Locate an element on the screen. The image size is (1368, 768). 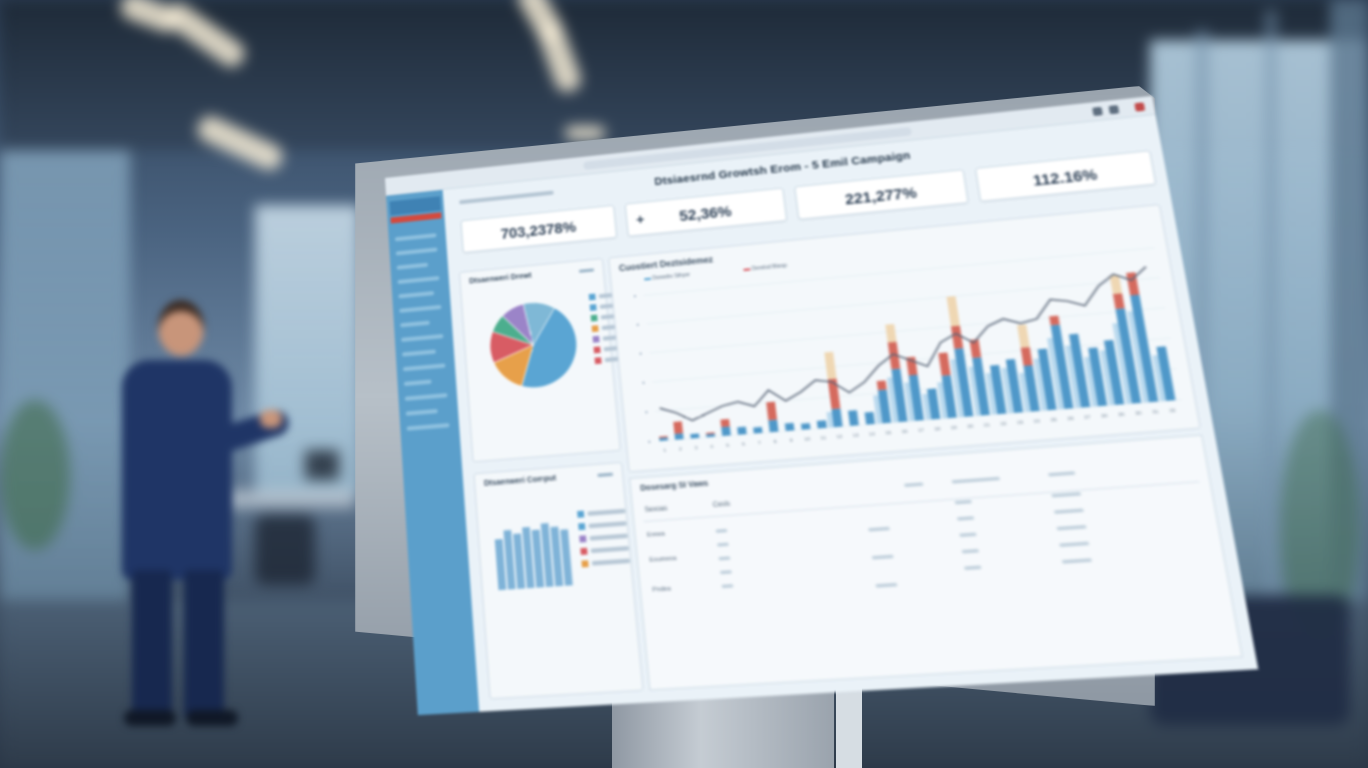
x-tick-label: 23 is located at coordinates (1021, 422).